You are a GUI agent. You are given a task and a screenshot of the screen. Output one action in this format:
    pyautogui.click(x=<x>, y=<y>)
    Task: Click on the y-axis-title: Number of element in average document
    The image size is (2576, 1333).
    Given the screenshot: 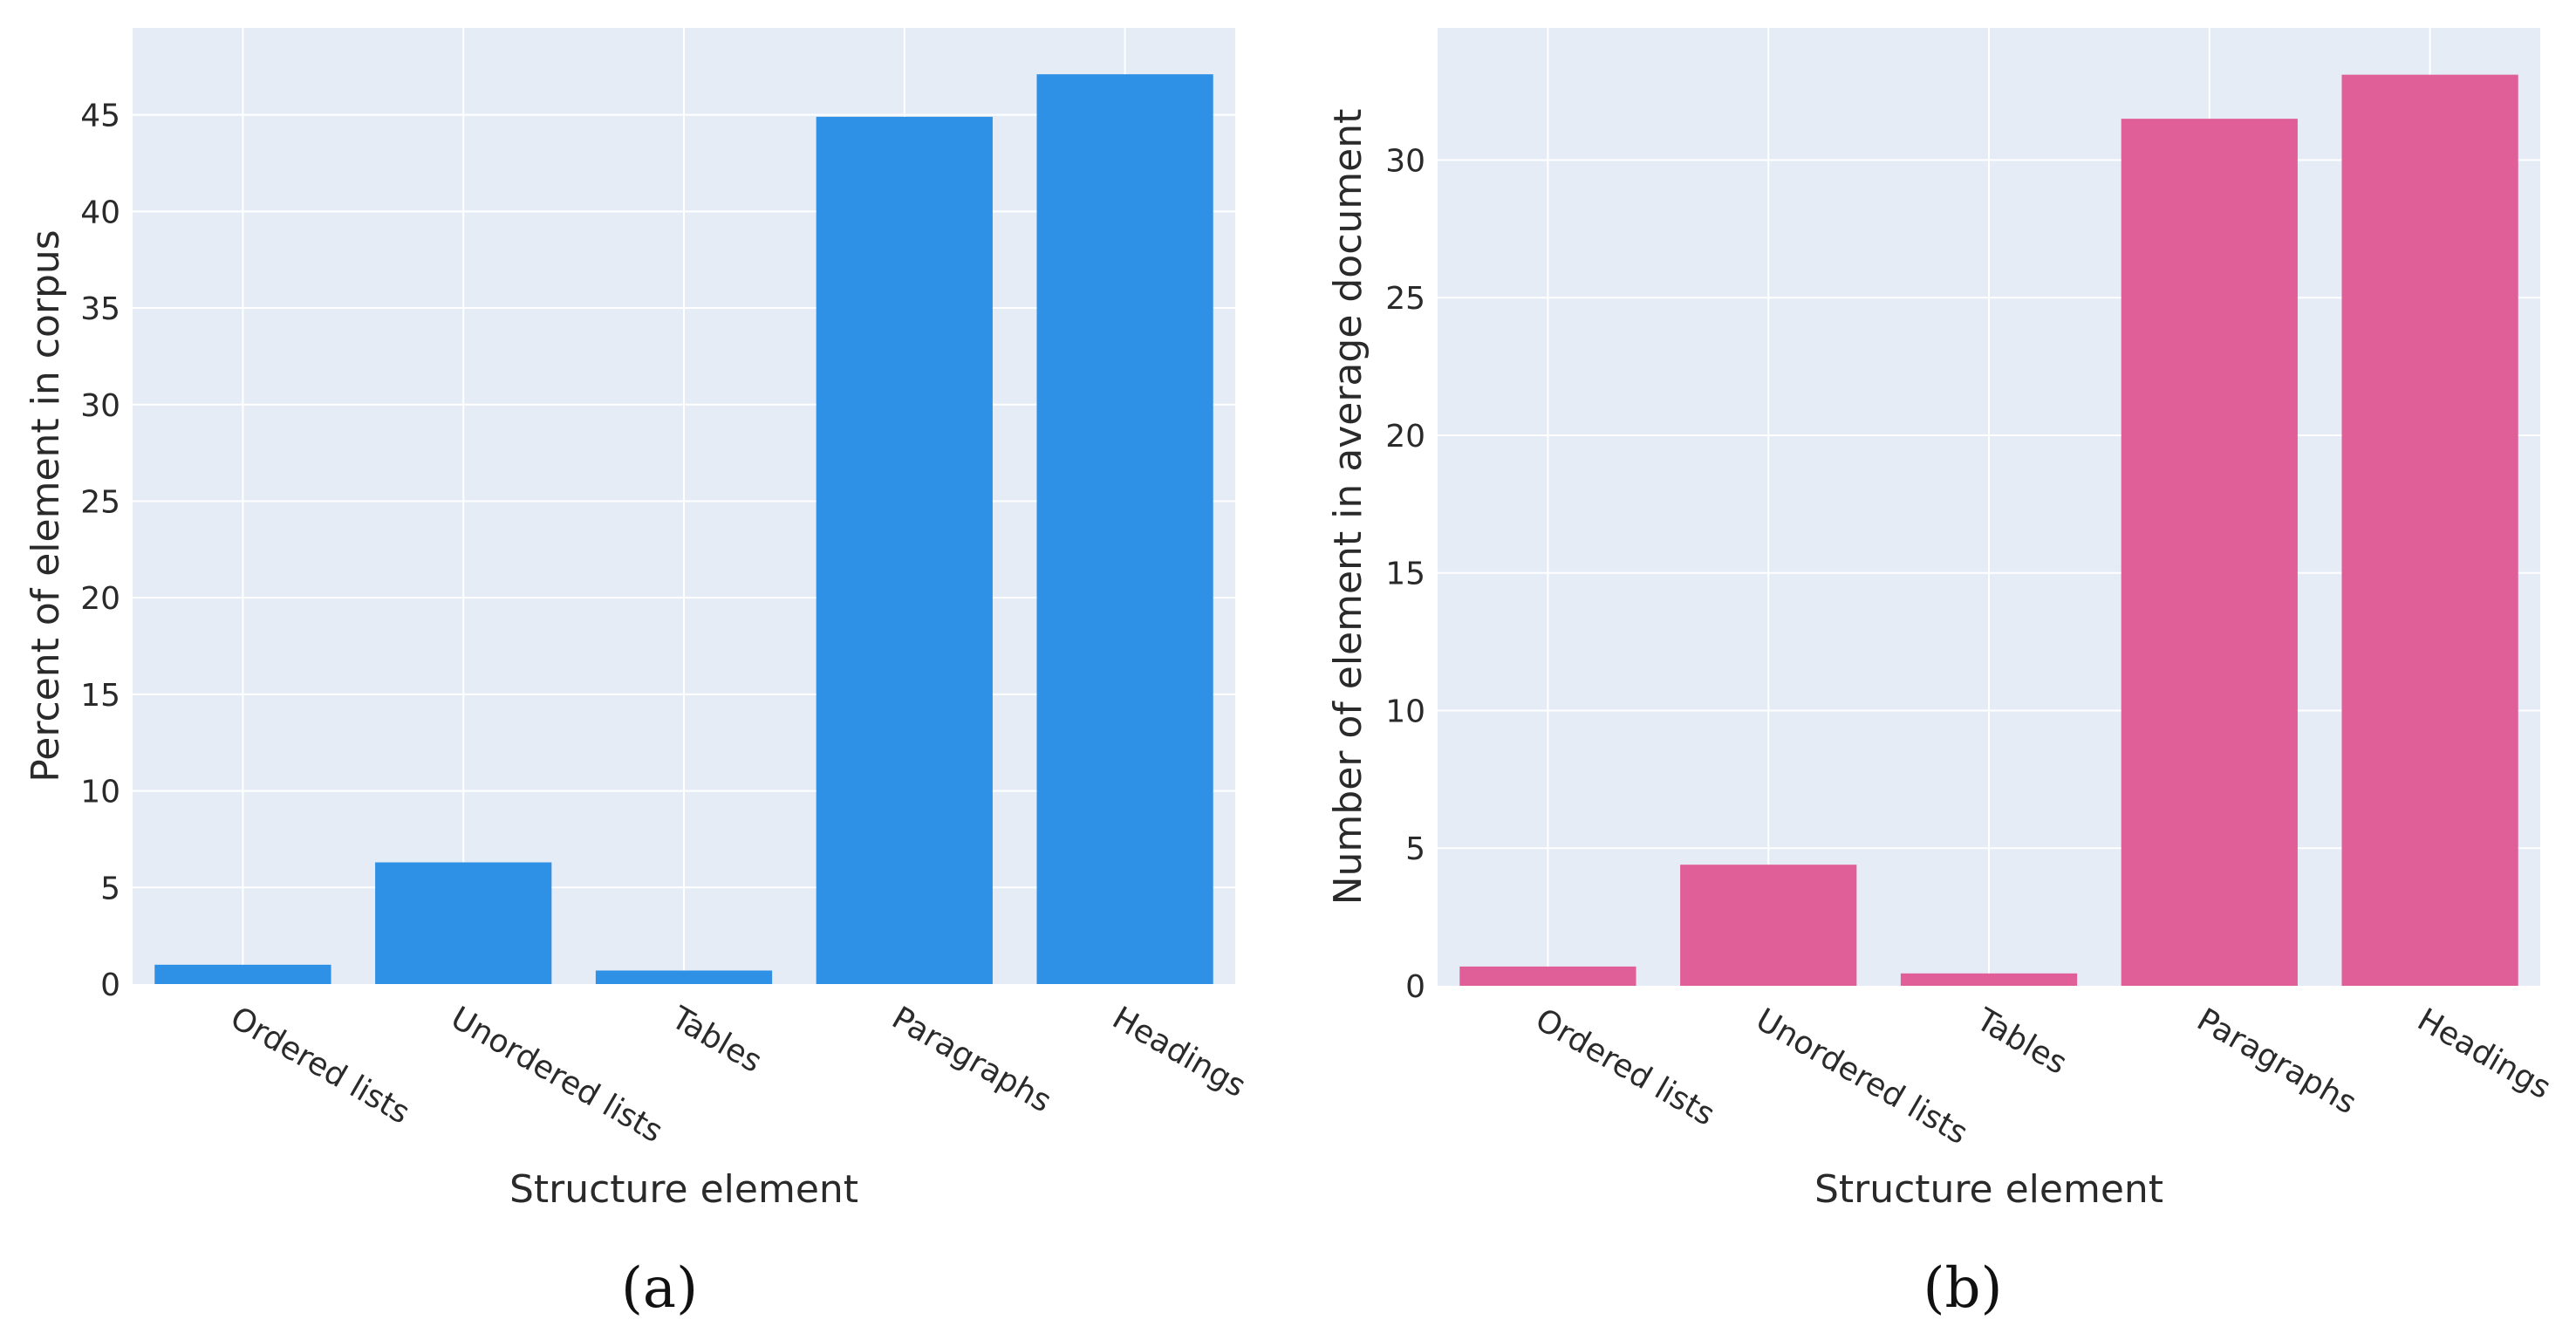 What is the action you would take?
    pyautogui.click(x=1348, y=507)
    